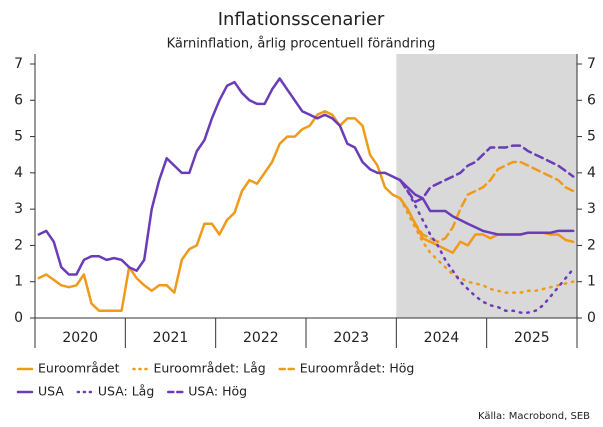 The image size is (603, 427). I want to click on legend-label: Euroområdet: Hög, so click(357, 368).